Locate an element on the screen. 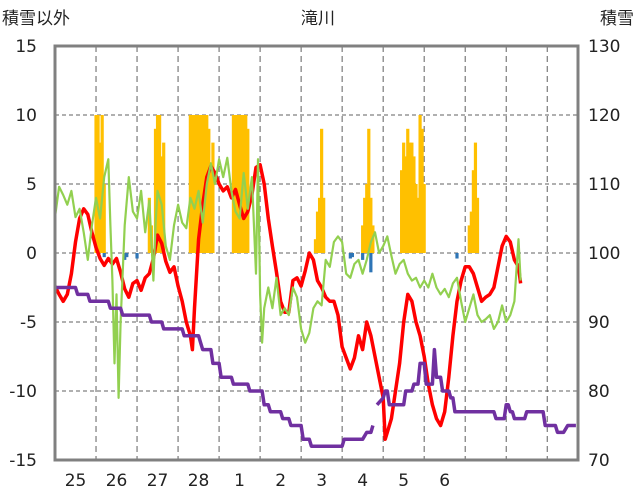 This screenshot has height=501, width=636. y-left-tick-label: -10 is located at coordinates (23, 392).